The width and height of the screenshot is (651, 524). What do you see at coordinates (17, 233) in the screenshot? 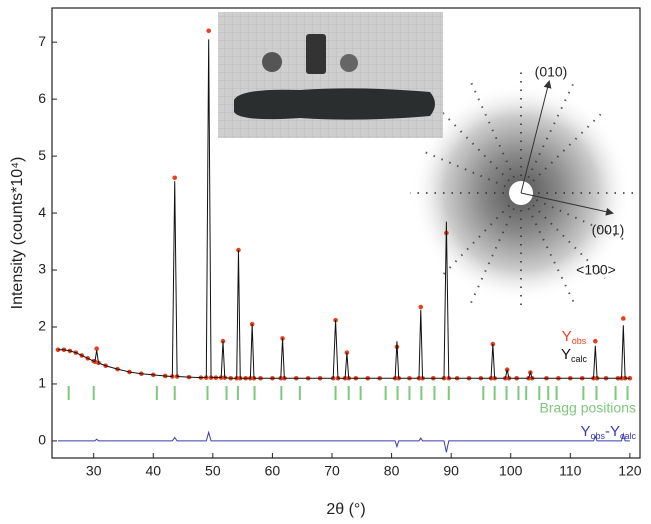
I see `y-axis-label: Intensity (counts*10⁴)` at bounding box center [17, 233].